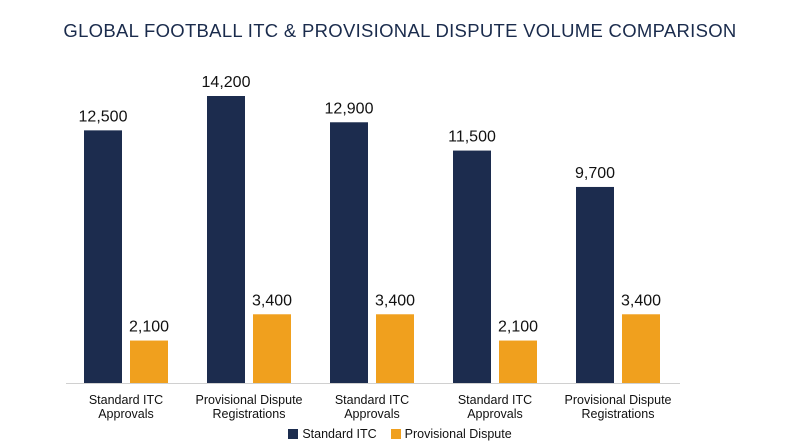  I want to click on x-tick-label-1: Provisional Dispute Registrations, so click(249, 407).